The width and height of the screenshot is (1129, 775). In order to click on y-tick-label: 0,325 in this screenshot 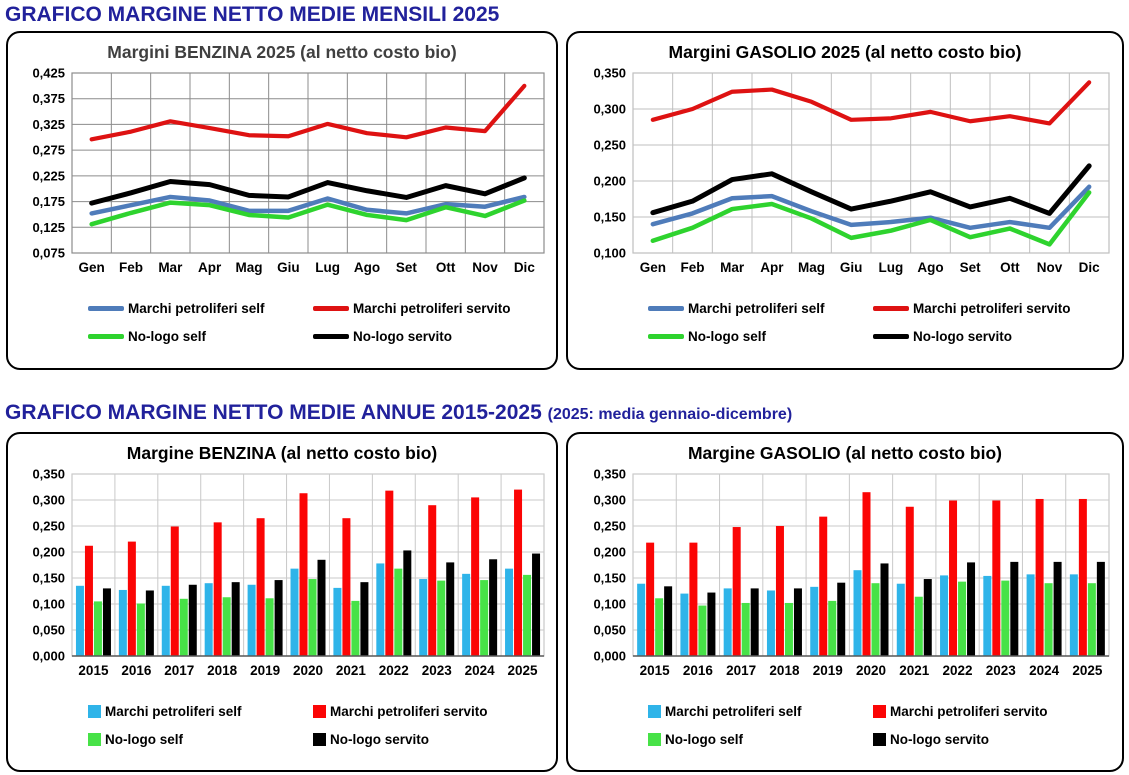, I will do `click(48, 124)`.